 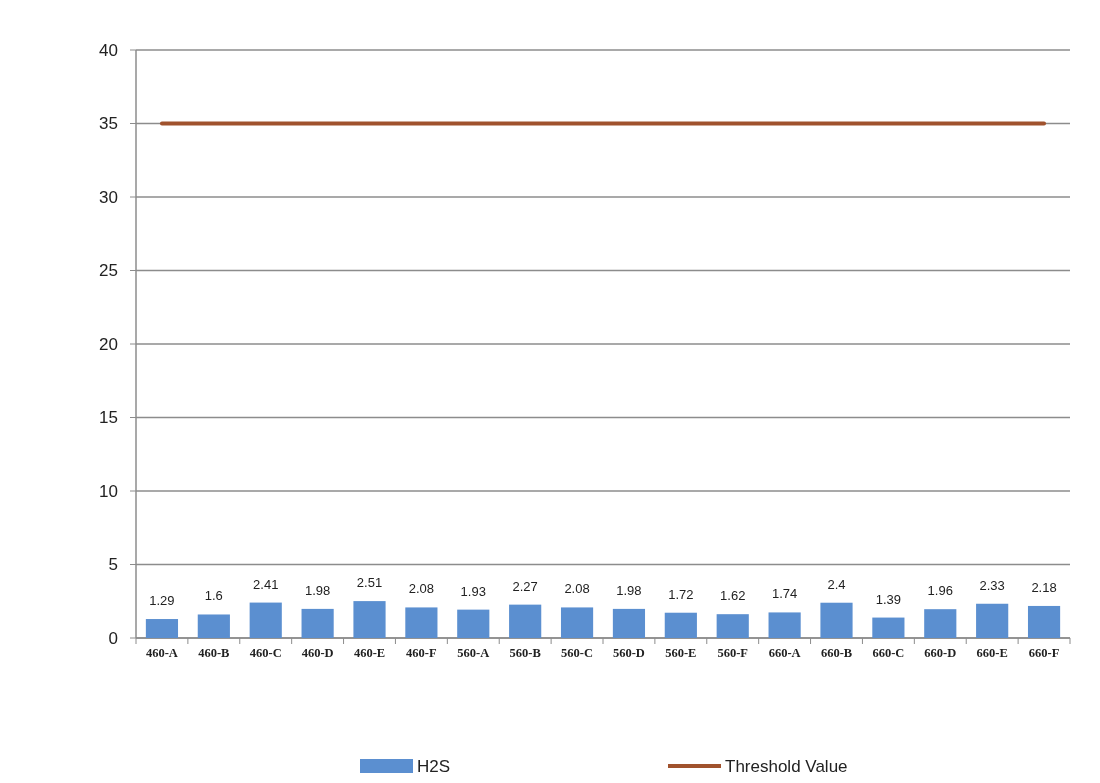 I want to click on legend-label: Threshold Value, so click(x=786, y=766).